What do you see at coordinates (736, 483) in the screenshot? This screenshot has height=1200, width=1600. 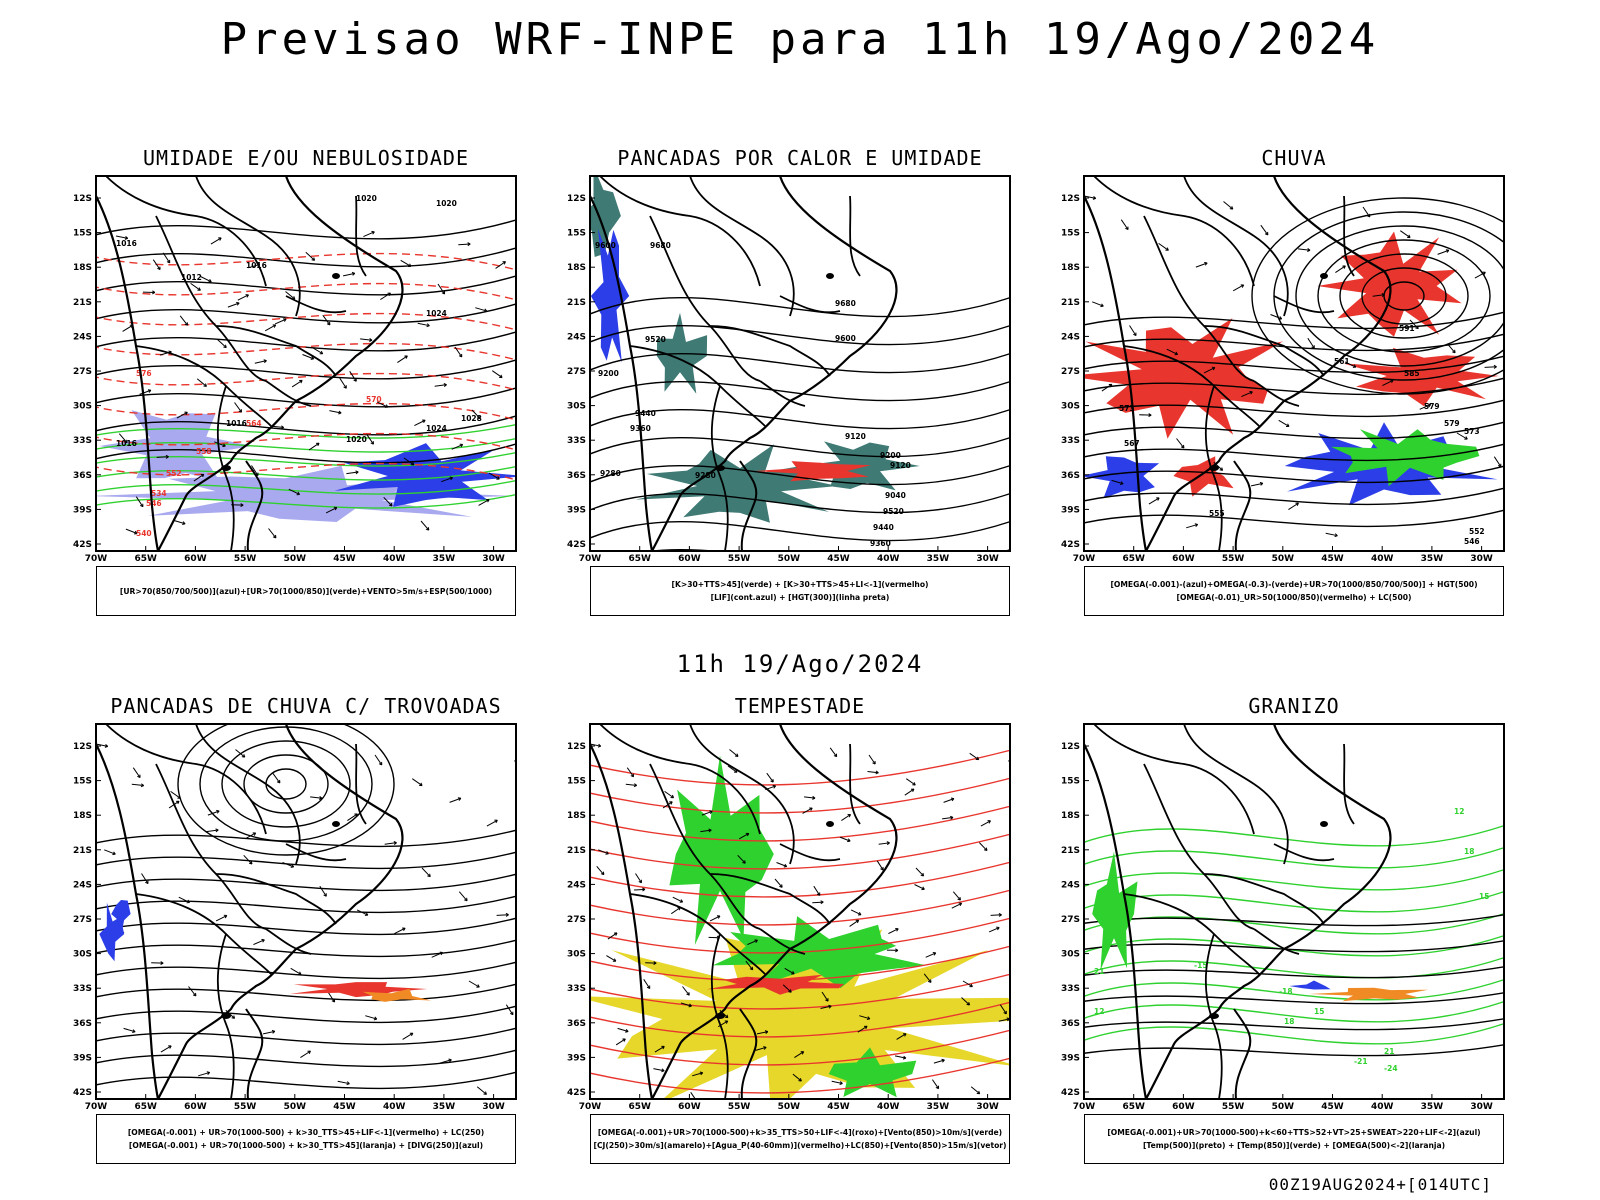 I see `instability-green-area` at bounding box center [736, 483].